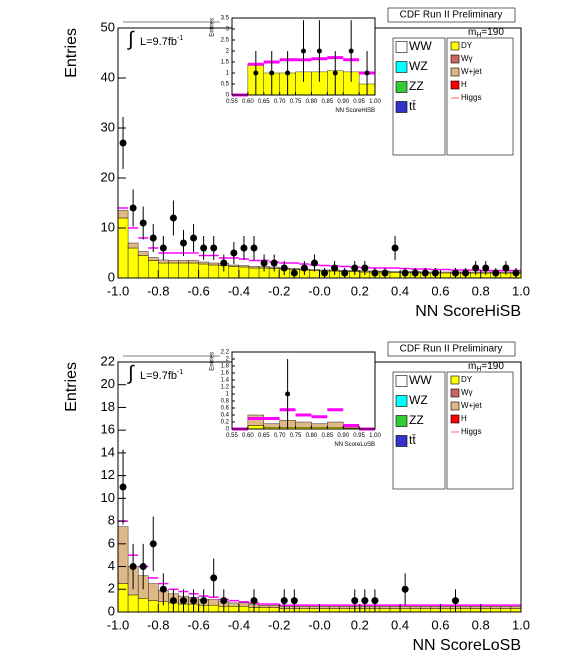 The height and width of the screenshot is (667, 567). What do you see at coordinates (418, 66) in the screenshot?
I see `legend-label: WZ` at bounding box center [418, 66].